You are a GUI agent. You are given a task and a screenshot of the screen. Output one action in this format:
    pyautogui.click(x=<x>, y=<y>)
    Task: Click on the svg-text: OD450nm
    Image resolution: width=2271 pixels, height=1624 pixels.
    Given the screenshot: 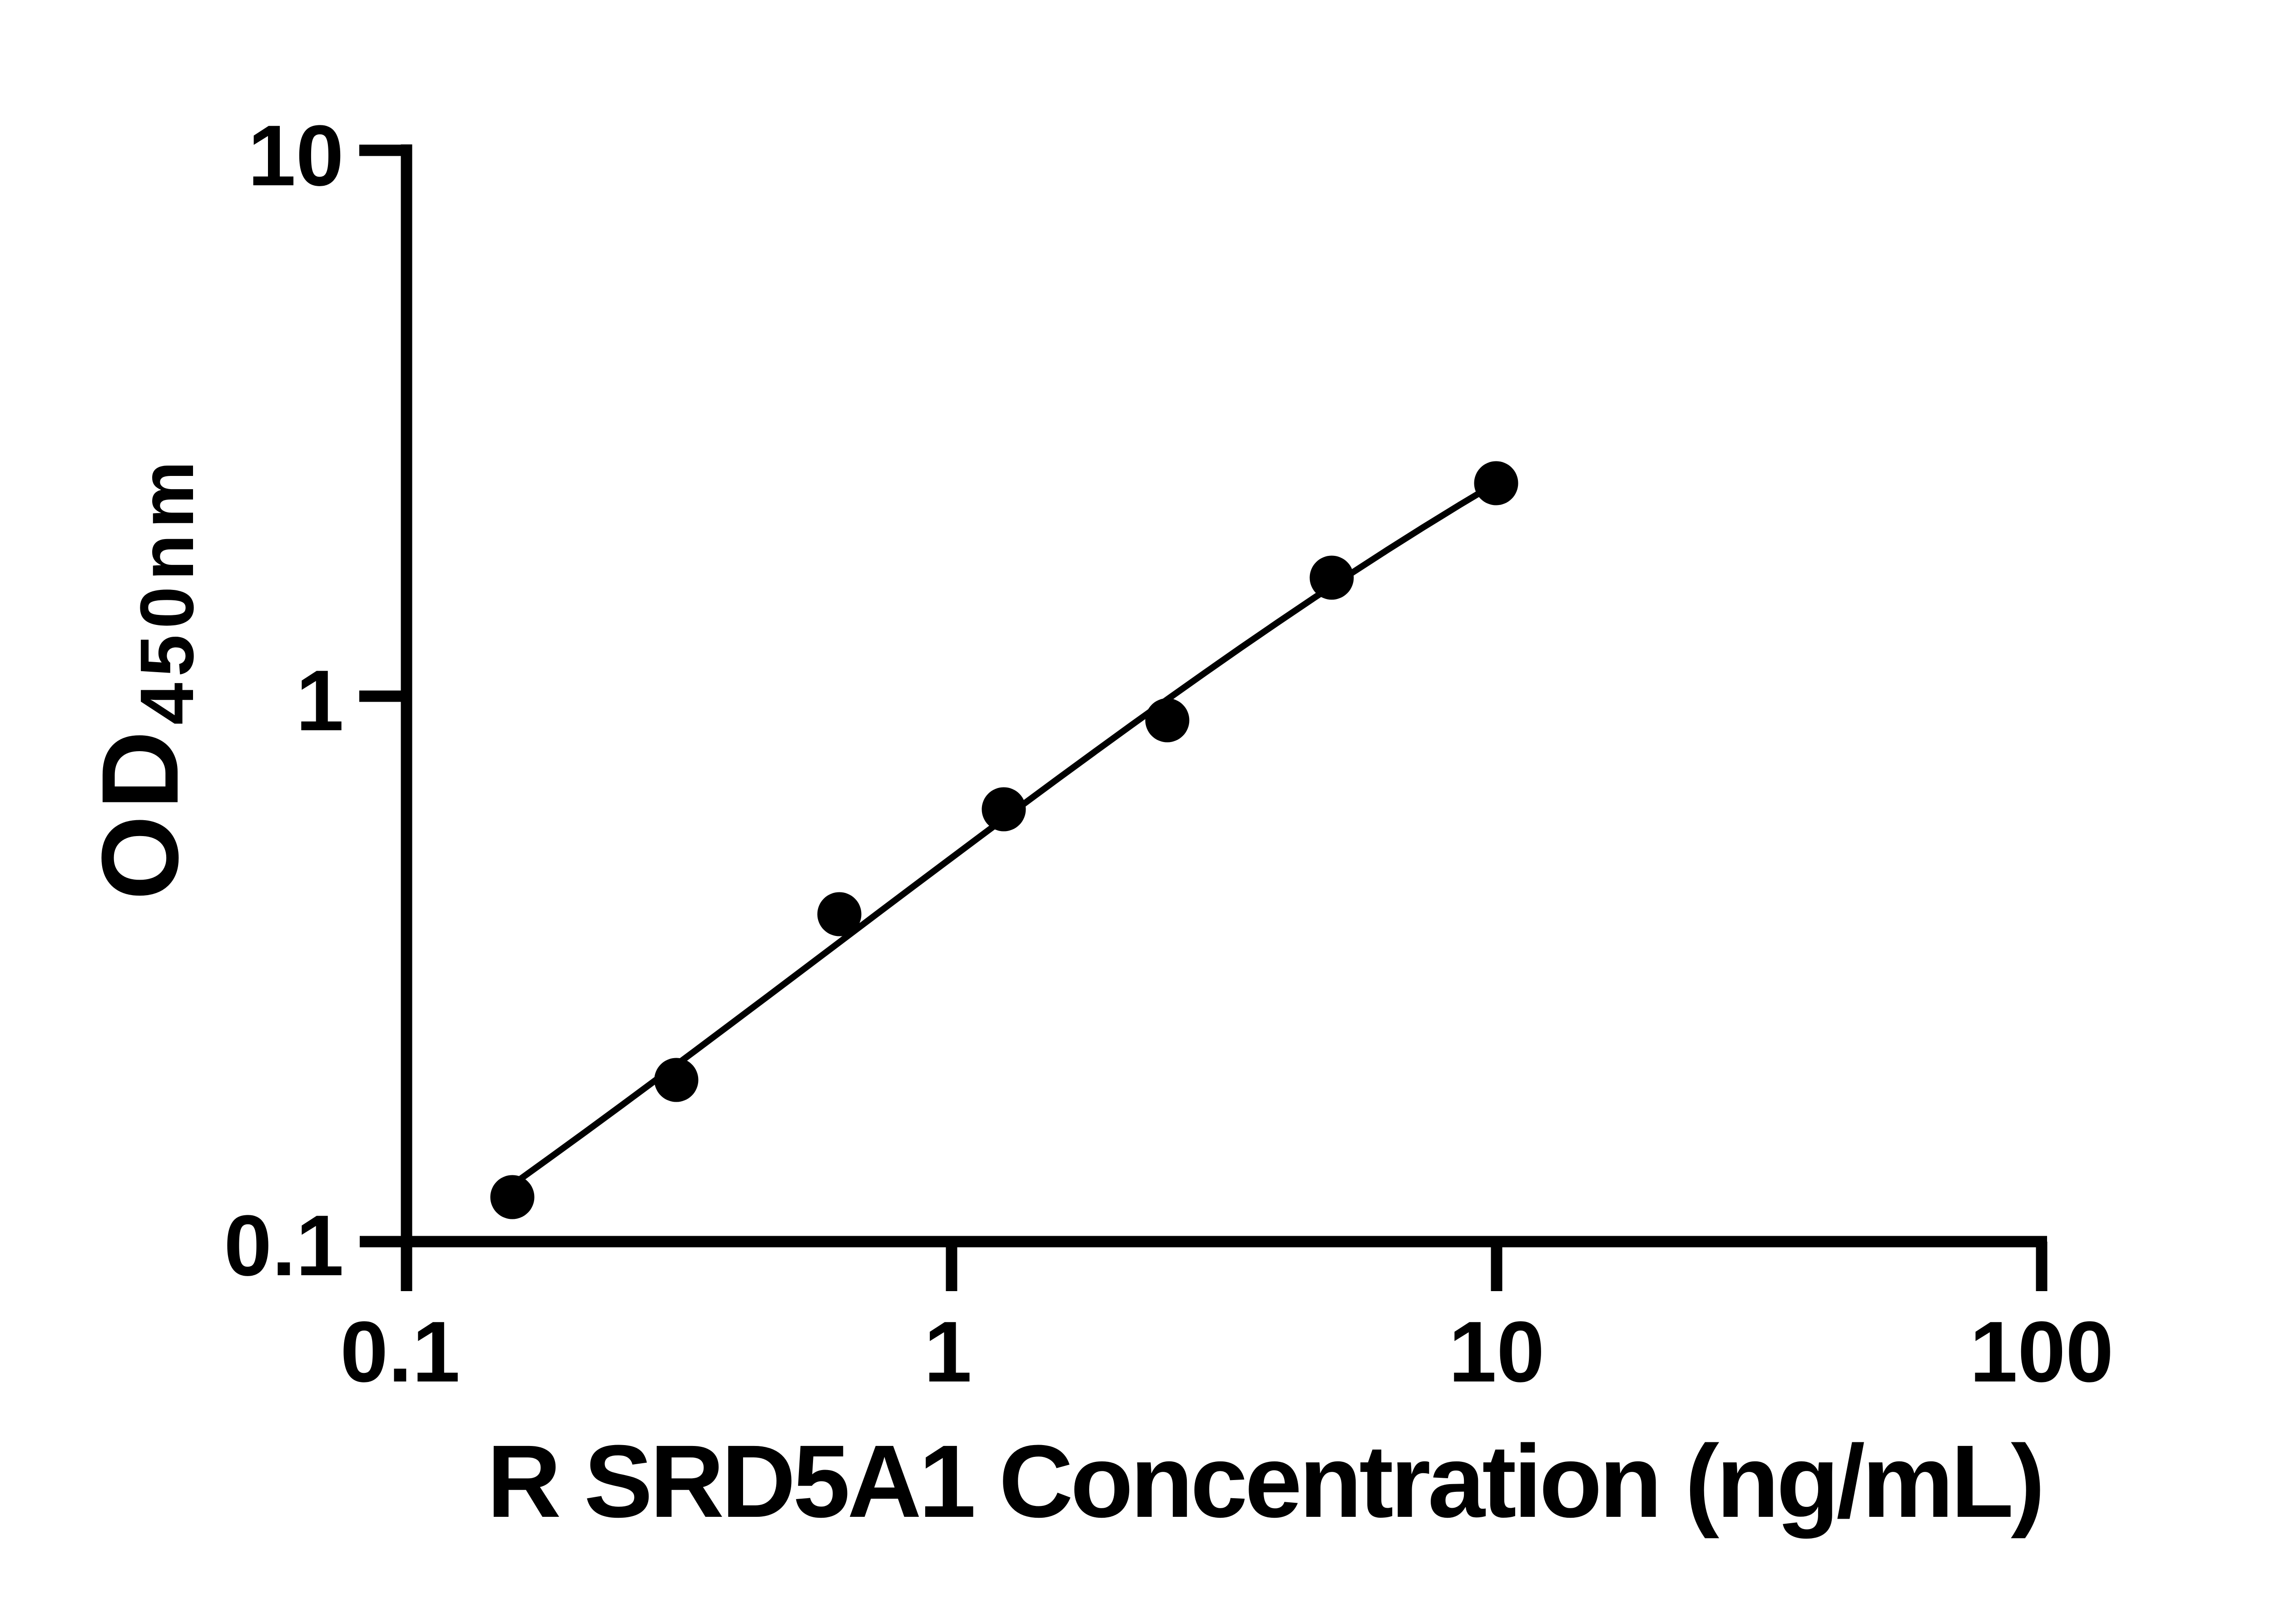 What is the action you would take?
    pyautogui.click(x=144, y=677)
    